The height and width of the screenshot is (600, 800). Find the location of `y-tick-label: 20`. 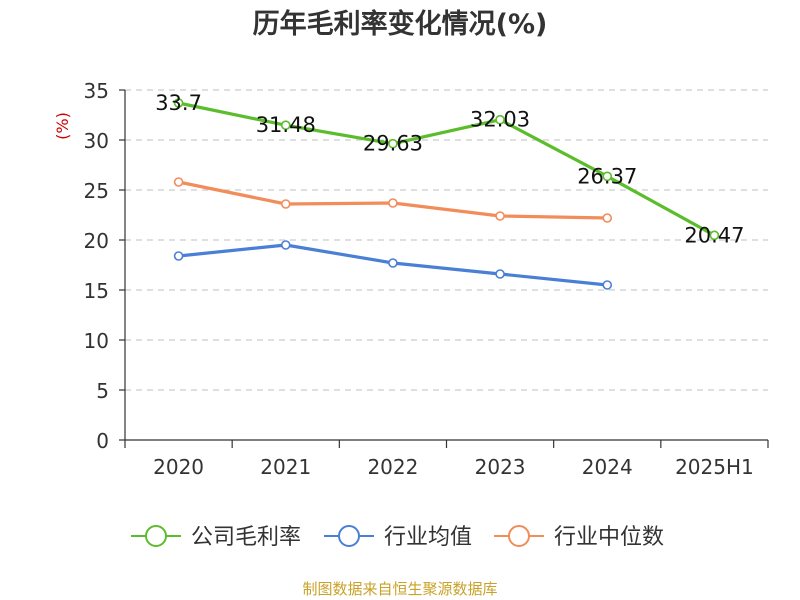

y-tick-label: 20 is located at coordinates (96, 241).